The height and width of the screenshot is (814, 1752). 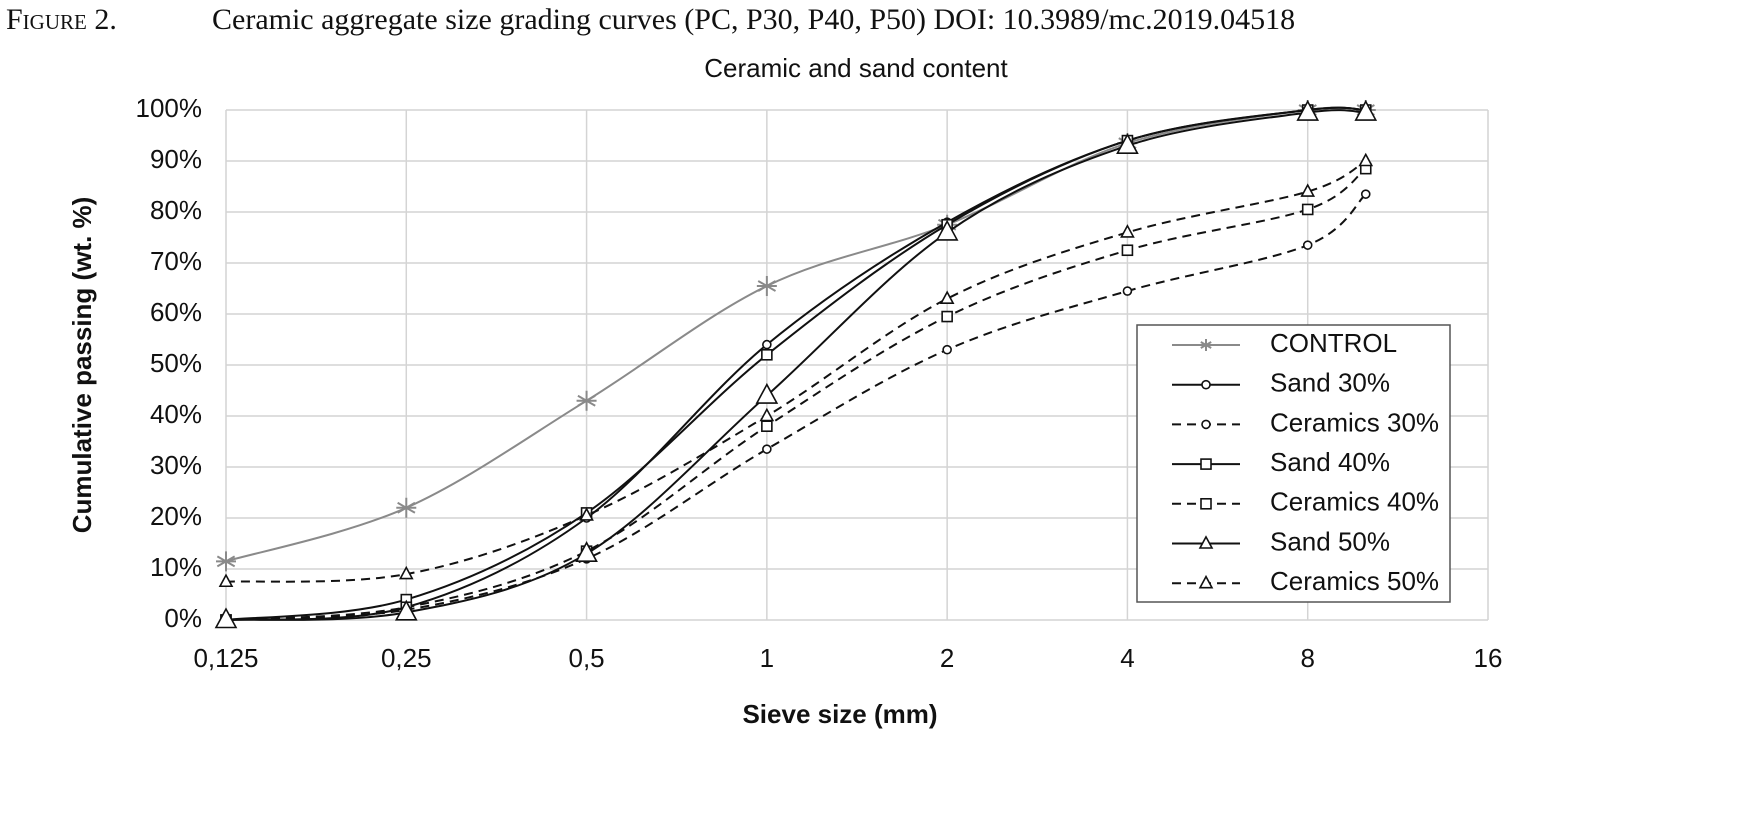 I want to click on y-tick-label: 40%, so click(x=176, y=414).